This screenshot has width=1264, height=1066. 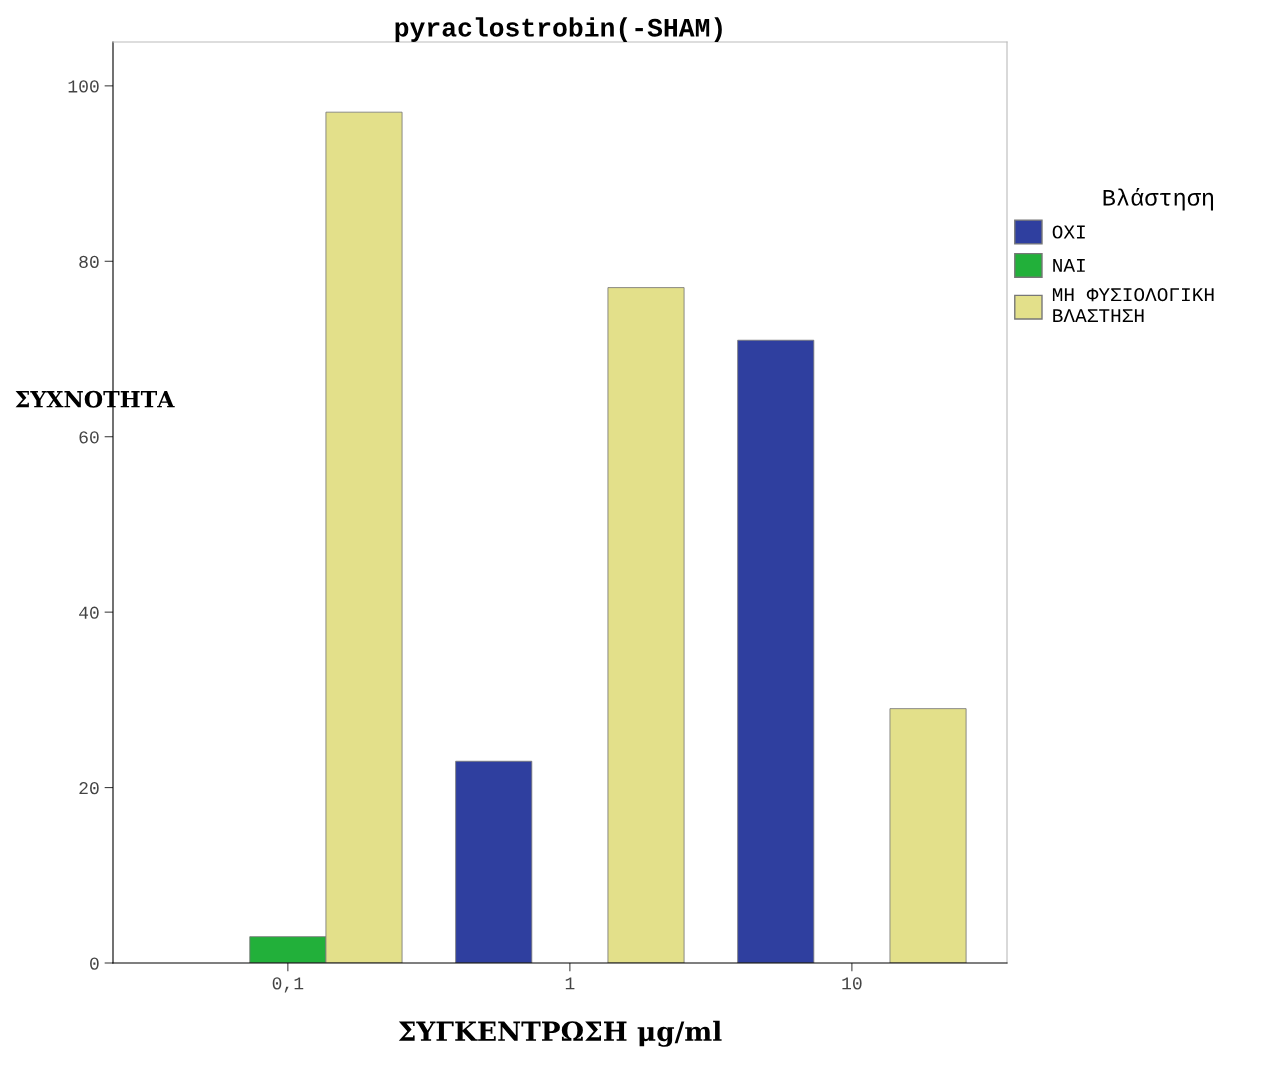 What do you see at coordinates (1133, 305) in the screenshot?
I see `legend-label: ΜΗ ΦΥΣΙΟΛΟΓΙΚΗ ΒΛΑΣΤΗΣΗ` at bounding box center [1133, 305].